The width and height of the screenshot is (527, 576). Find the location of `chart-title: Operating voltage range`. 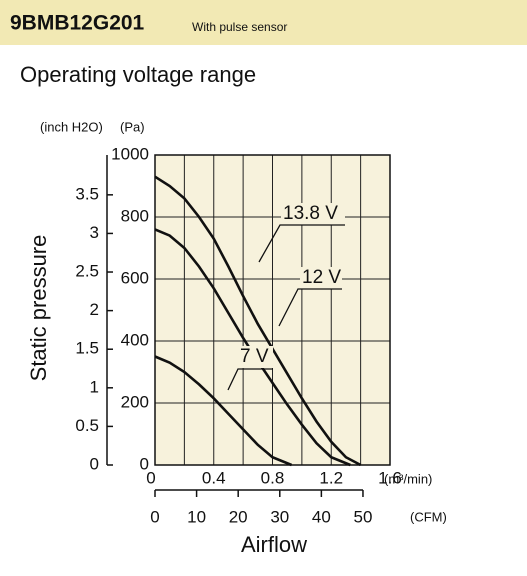

chart-title: Operating voltage range is located at coordinates (138, 74).